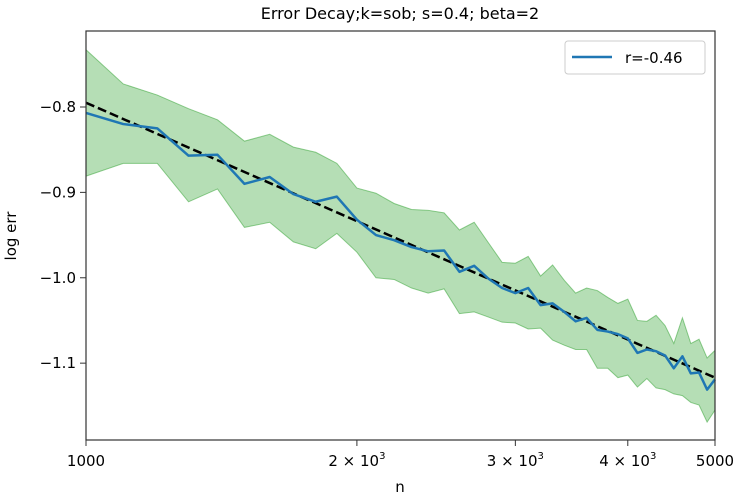 The width and height of the screenshot is (740, 499). Describe the element at coordinates (400, 486) in the screenshot. I see `x-axis-label: n` at that location.